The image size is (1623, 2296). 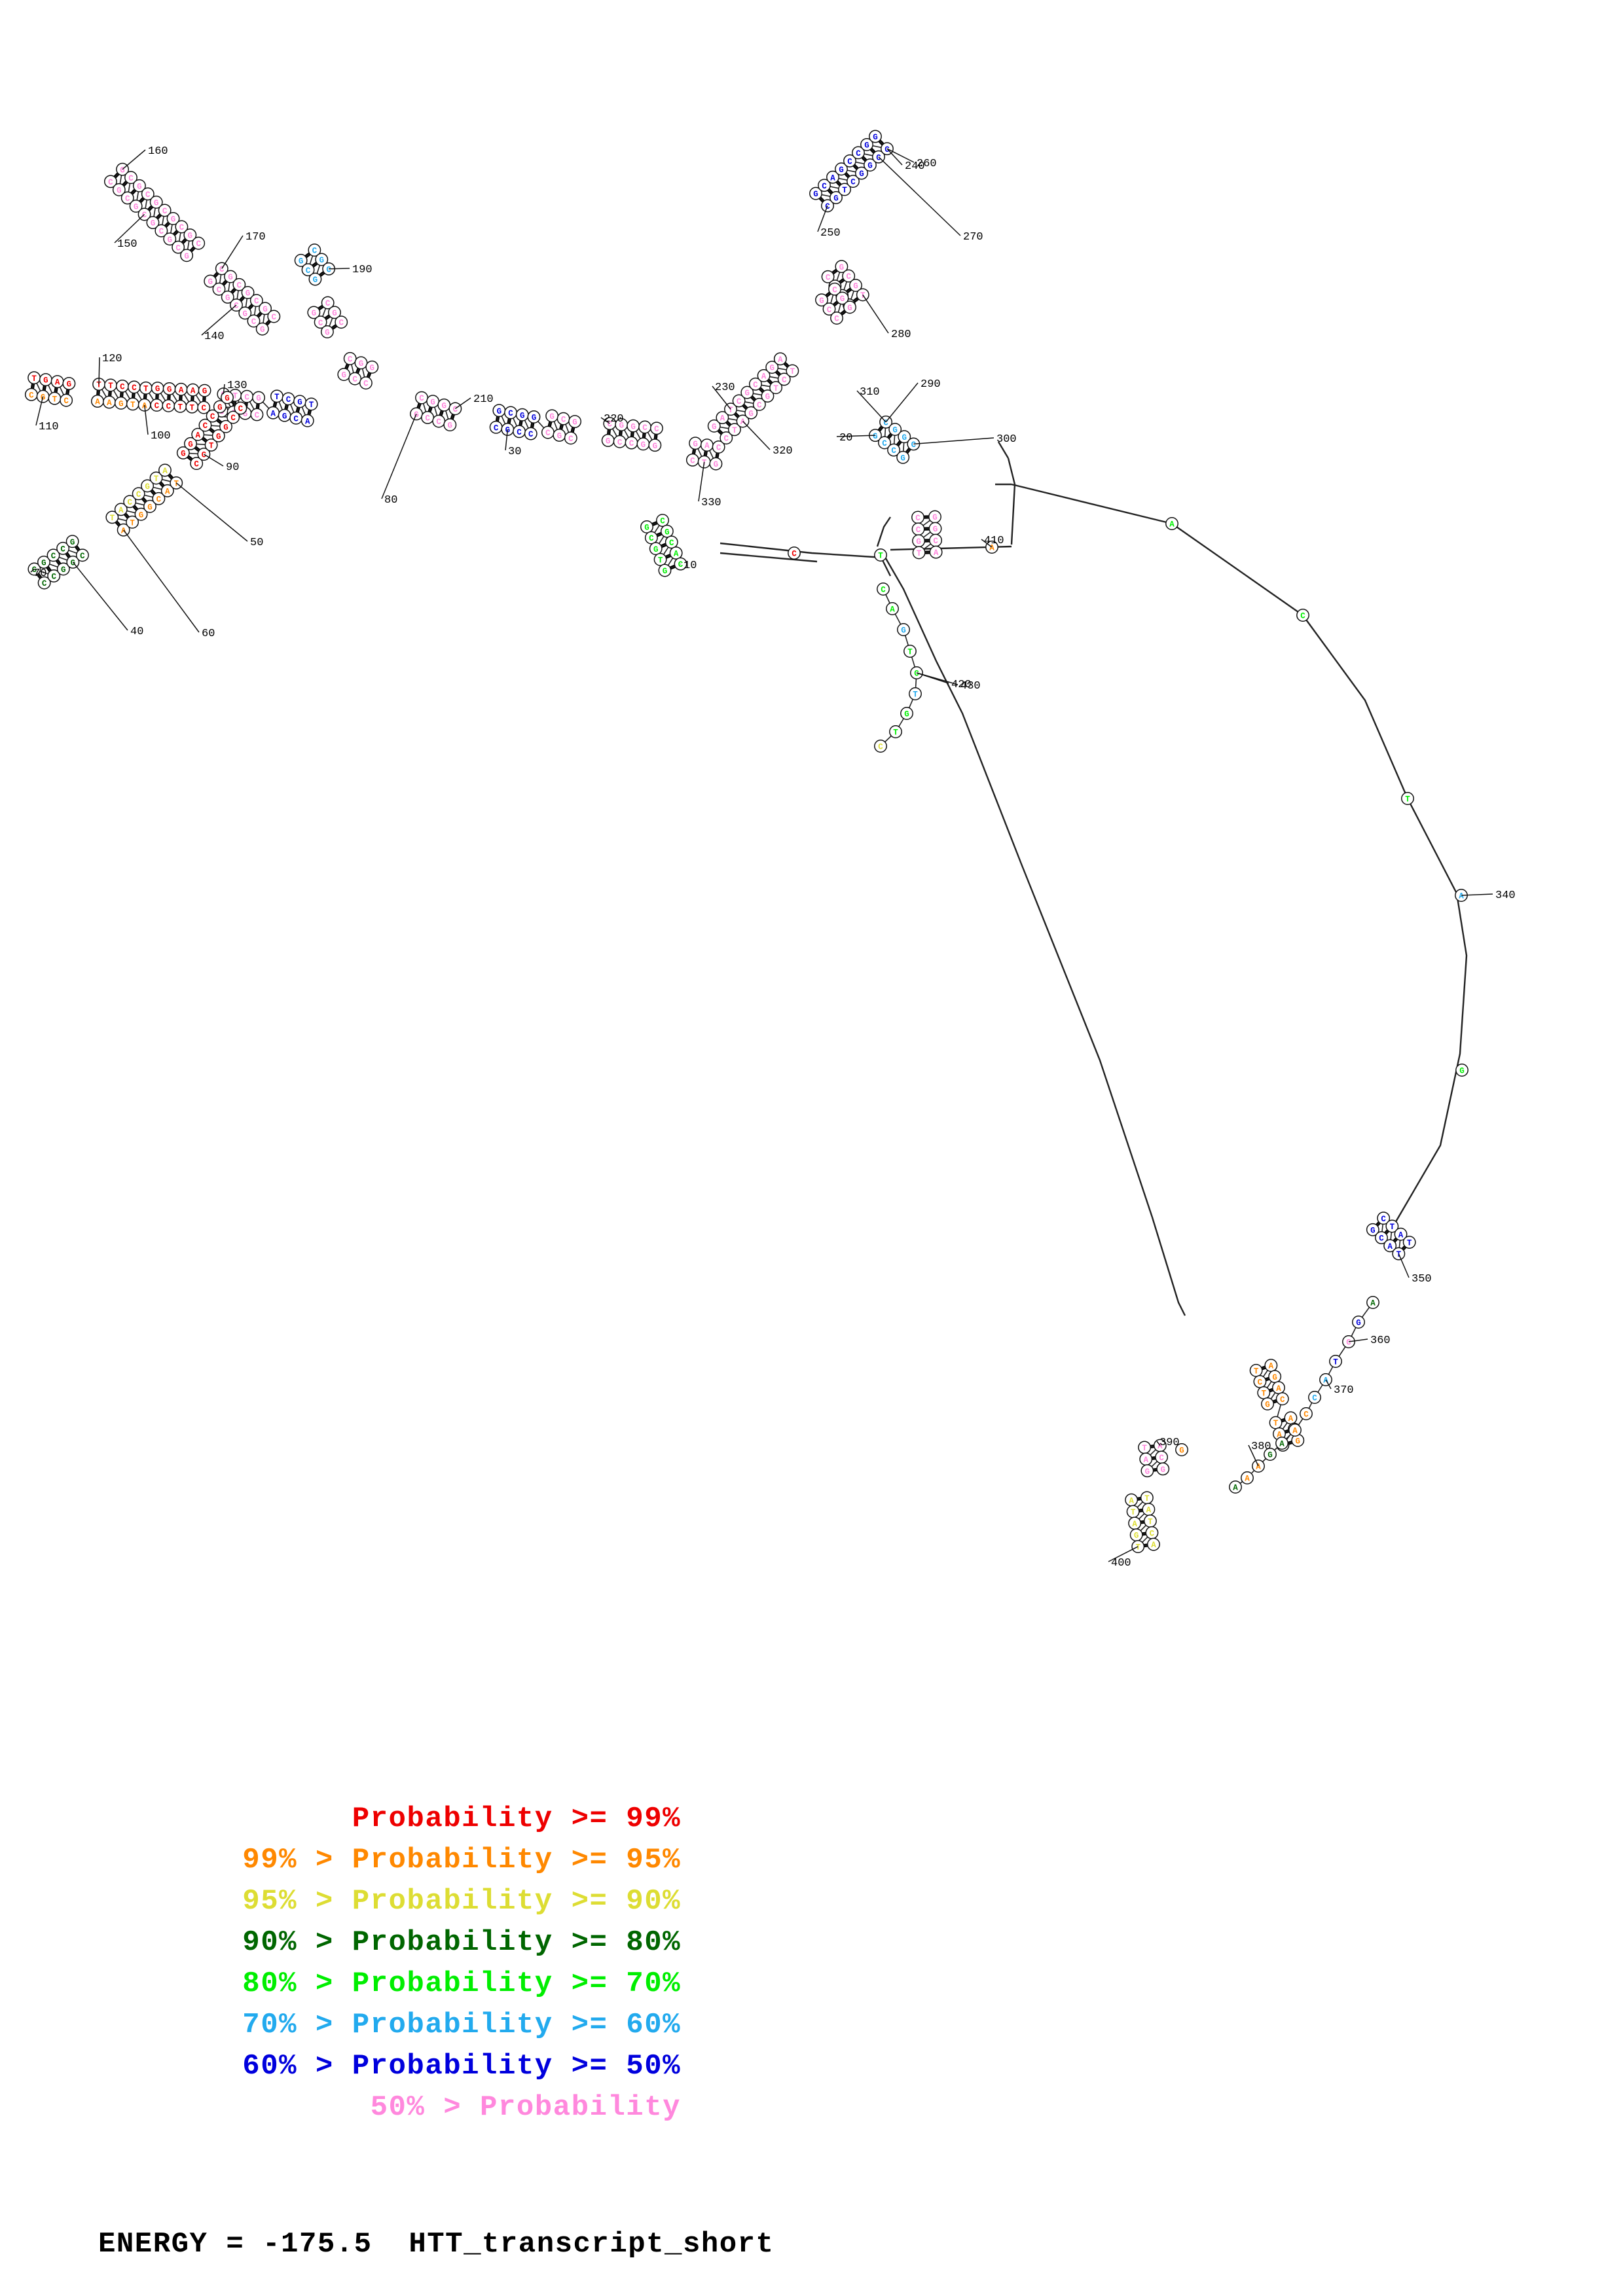 What do you see at coordinates (232, 467) in the screenshot?
I see `position-label: 90` at bounding box center [232, 467].